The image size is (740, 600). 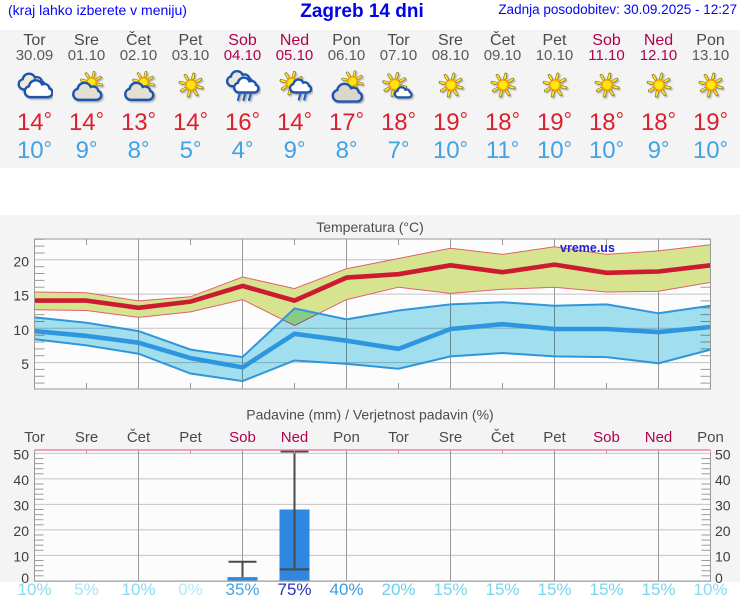 What do you see at coordinates (370, 227) in the screenshot?
I see `svg-text: Temperatura (°C)` at bounding box center [370, 227].